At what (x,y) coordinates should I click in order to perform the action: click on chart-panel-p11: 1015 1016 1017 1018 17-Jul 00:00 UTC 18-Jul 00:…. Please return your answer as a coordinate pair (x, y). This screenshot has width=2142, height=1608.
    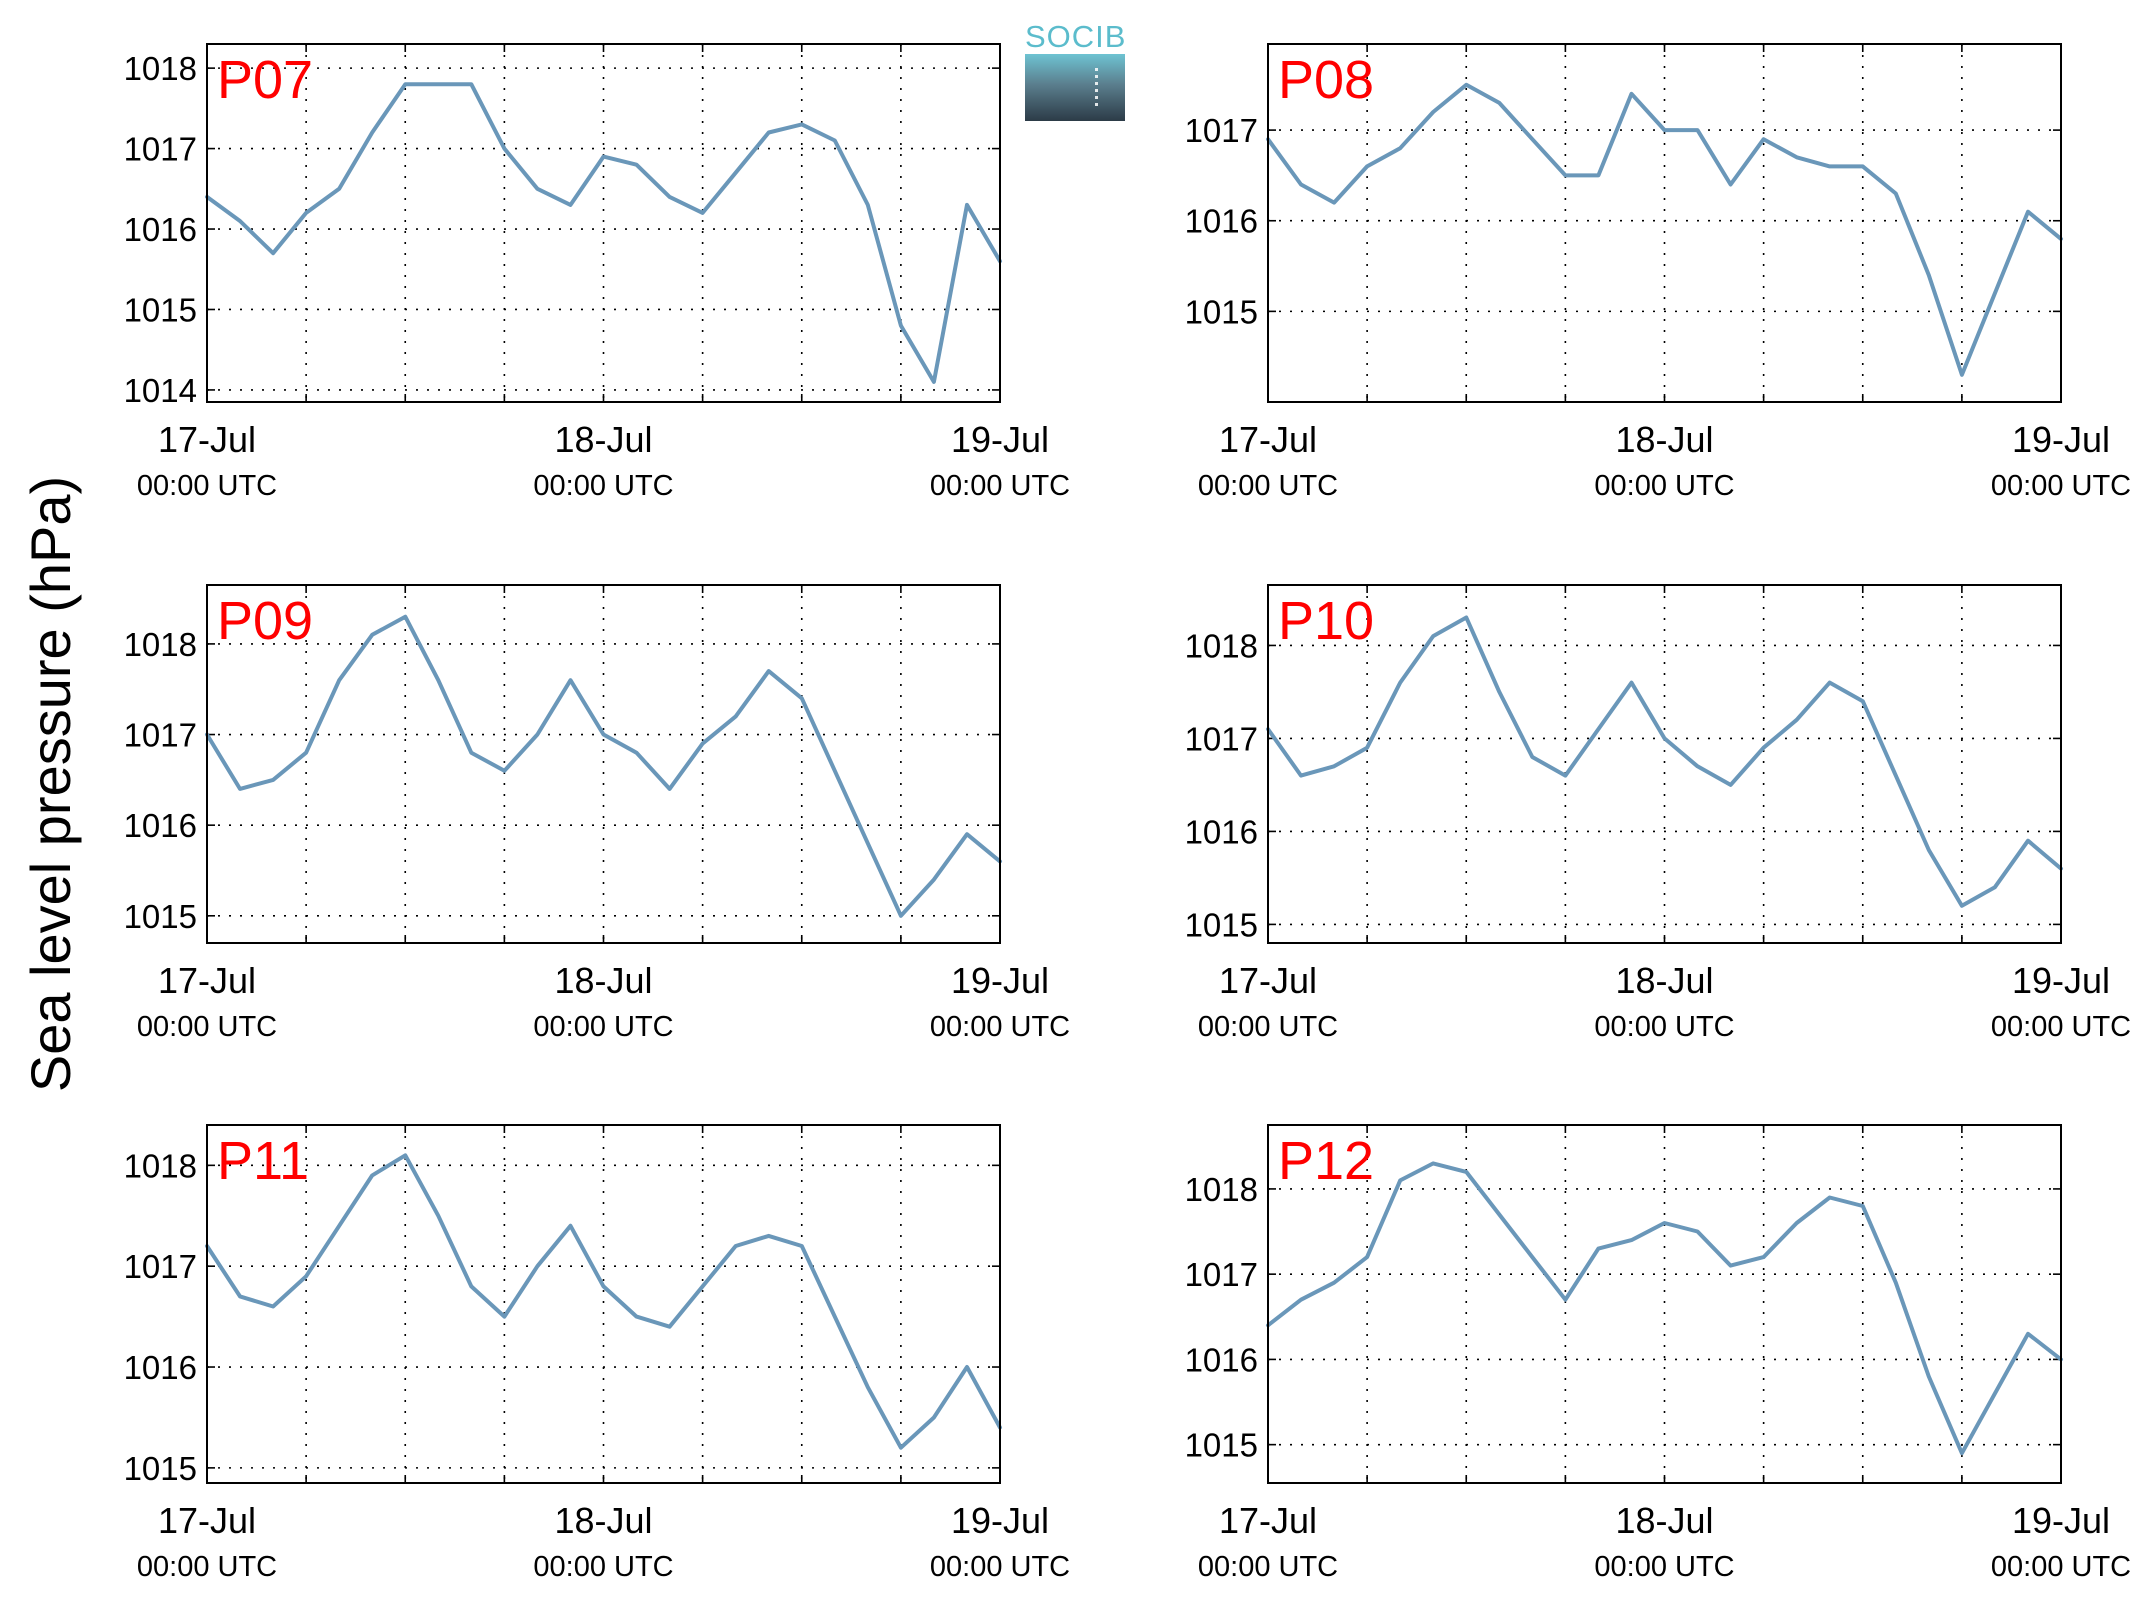
    Looking at the image, I should click on (597, 1353).